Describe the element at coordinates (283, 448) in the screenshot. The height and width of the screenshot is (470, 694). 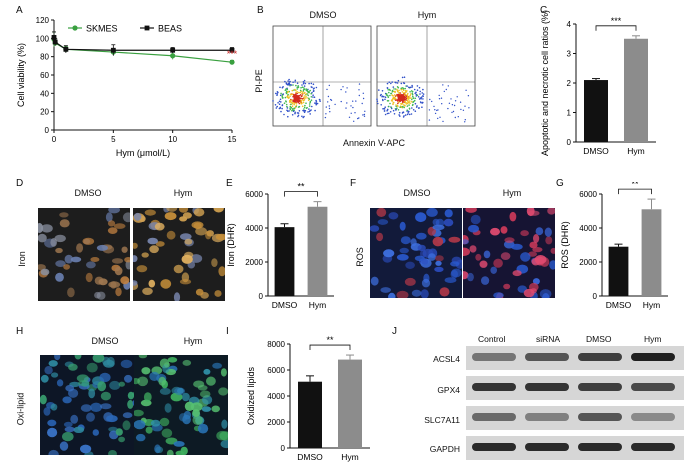
I see `i-y-tick-label: 0` at that location.